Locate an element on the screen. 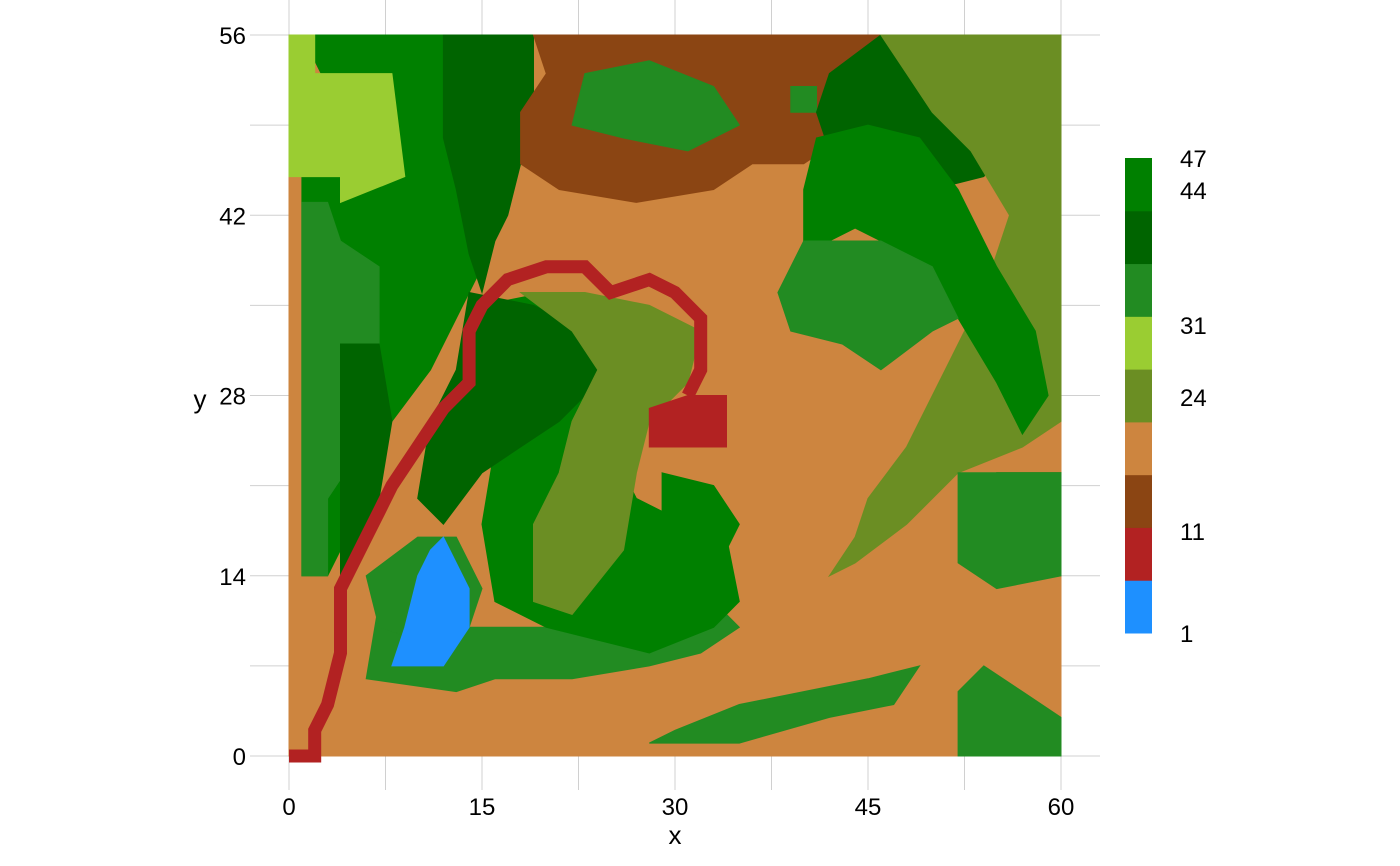 This screenshot has width=1400, height=866. region-red-patch is located at coordinates (687, 421).